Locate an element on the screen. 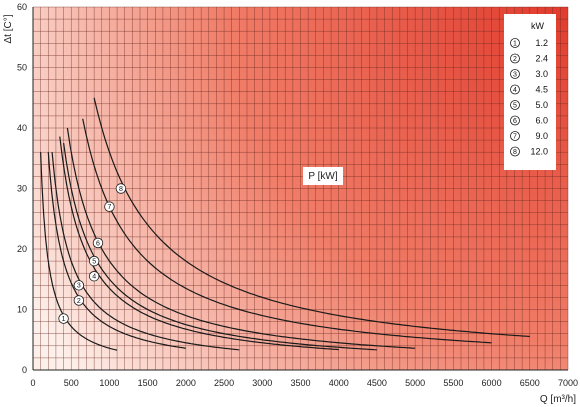  x-tick-label: 500 is located at coordinates (71, 383).